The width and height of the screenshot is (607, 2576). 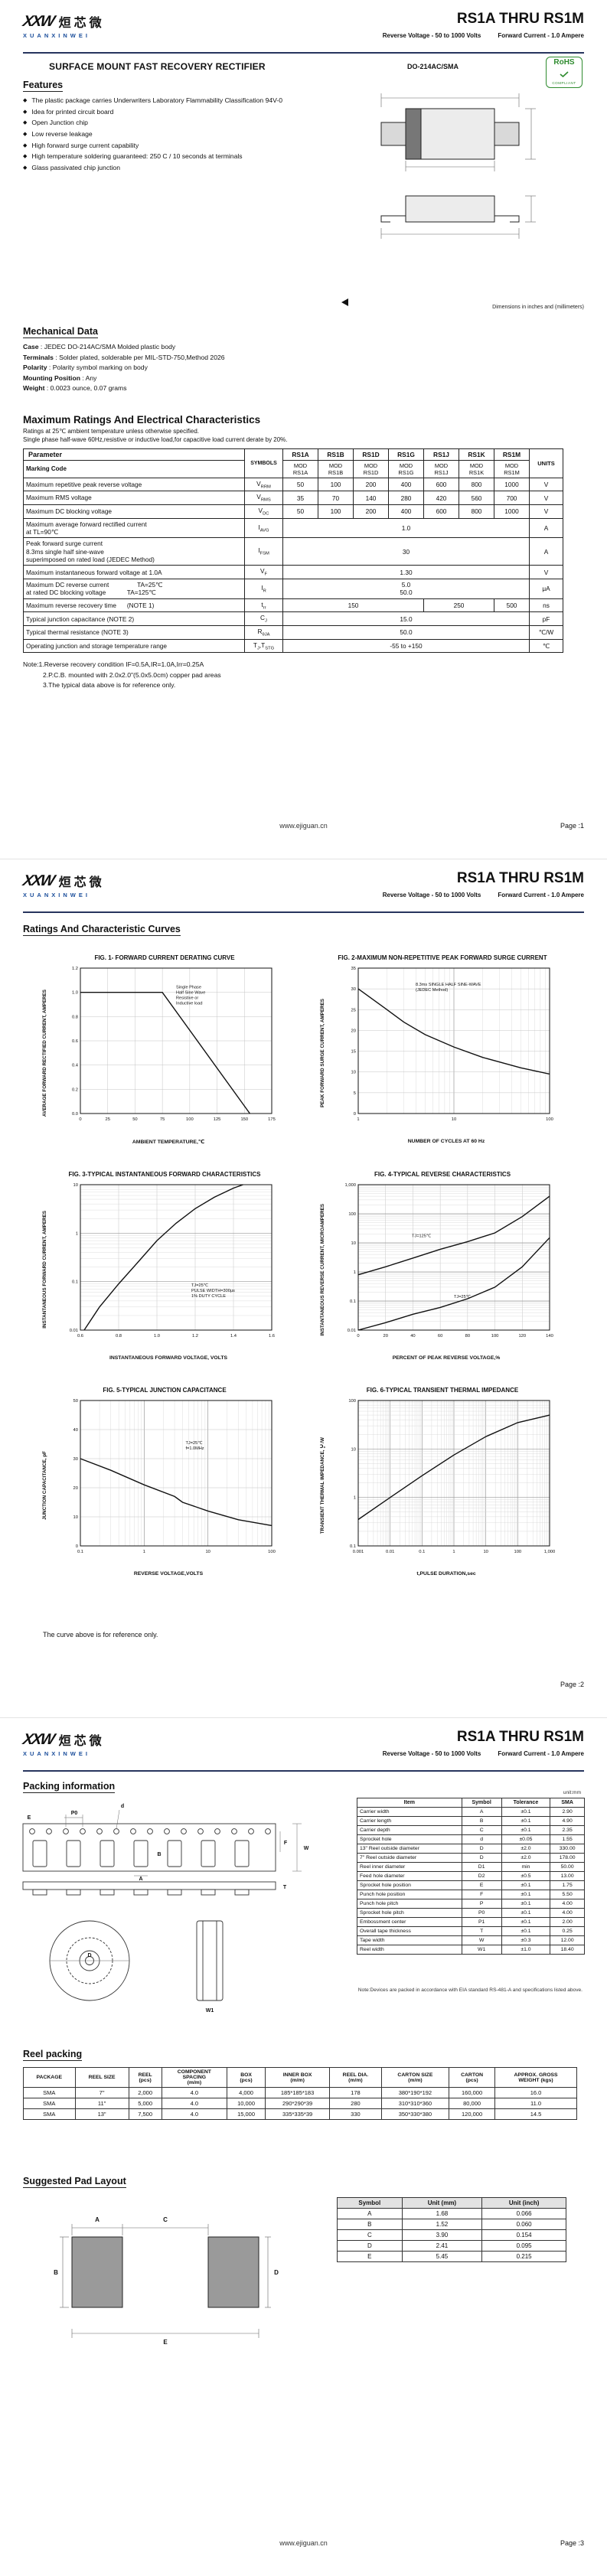 I want to click on doc-title: RS1A THRU RS1M, so click(x=520, y=878).